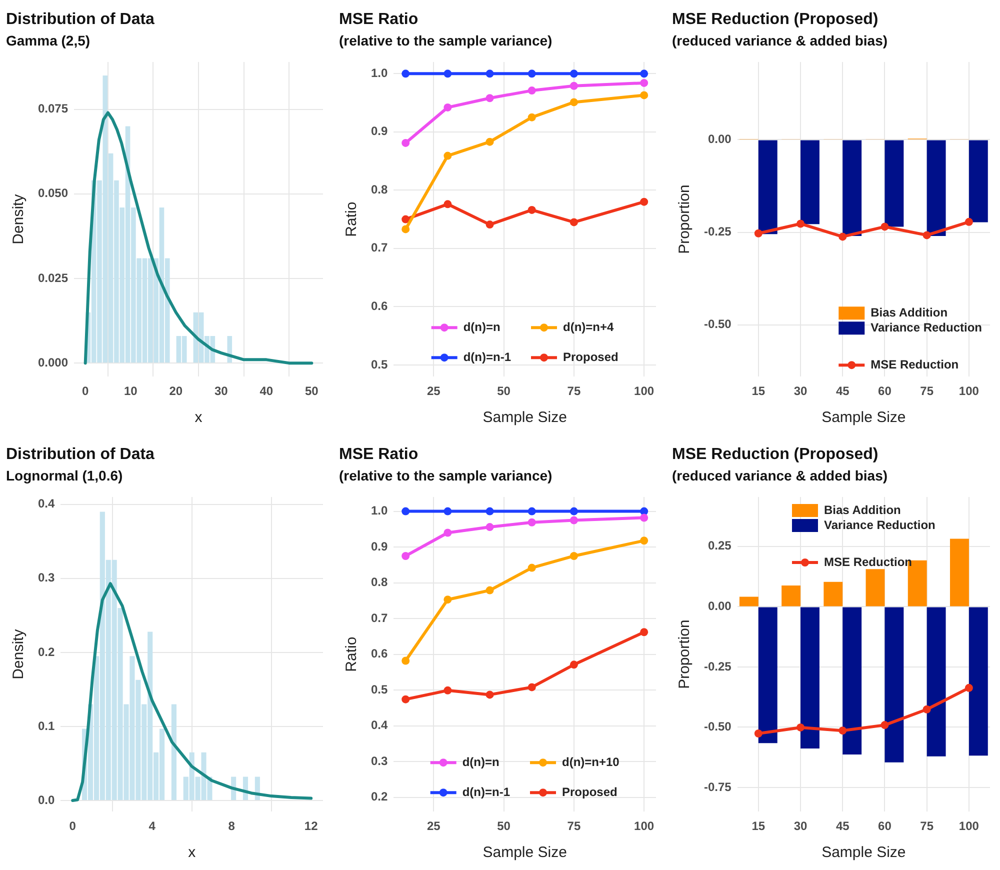  What do you see at coordinates (720, 139) in the screenshot?
I see `y-tick-label: 0.00` at bounding box center [720, 139].